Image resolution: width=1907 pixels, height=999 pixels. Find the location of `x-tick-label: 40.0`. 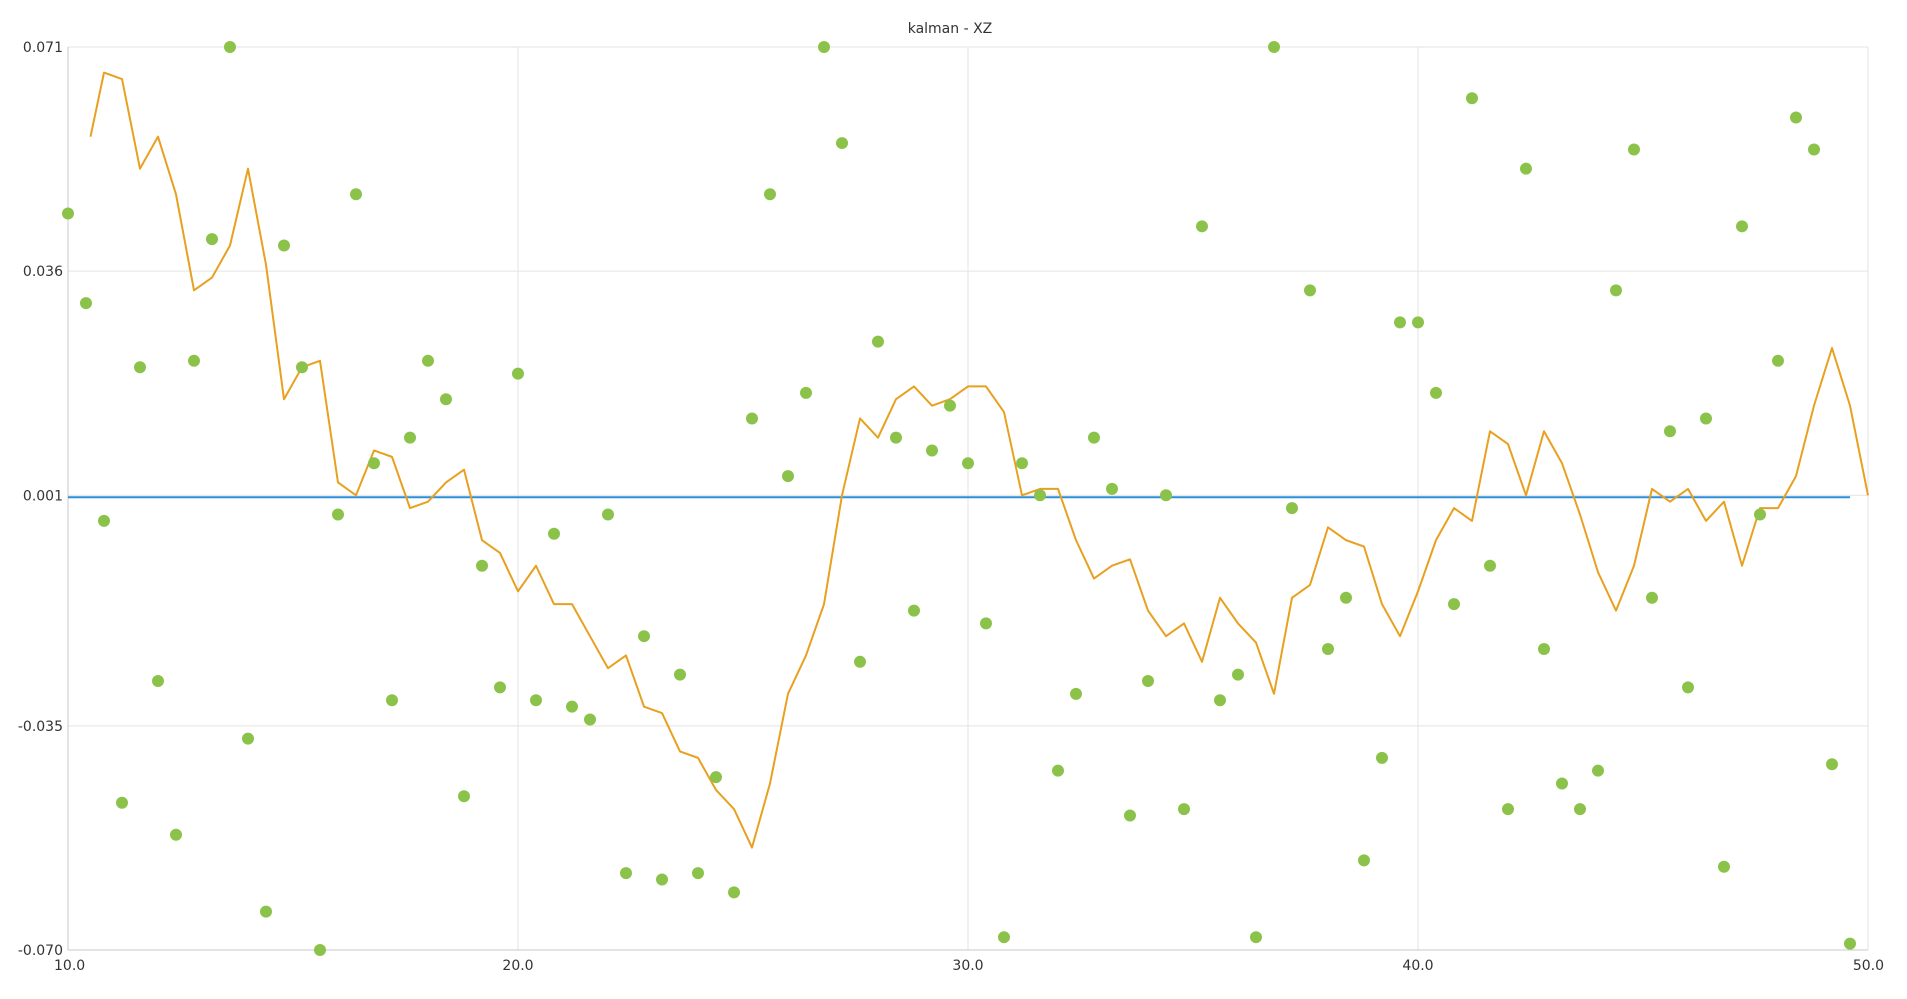

x-tick-label: 40.0 is located at coordinates (1417, 966).